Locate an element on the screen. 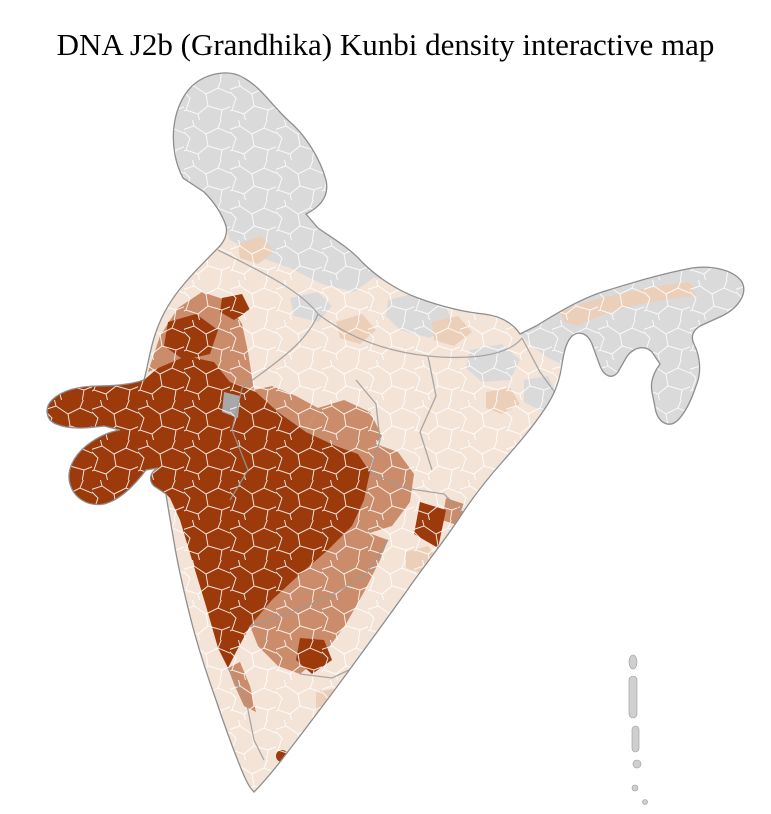  andaman-nicobar-islands is located at coordinates (638, 729).